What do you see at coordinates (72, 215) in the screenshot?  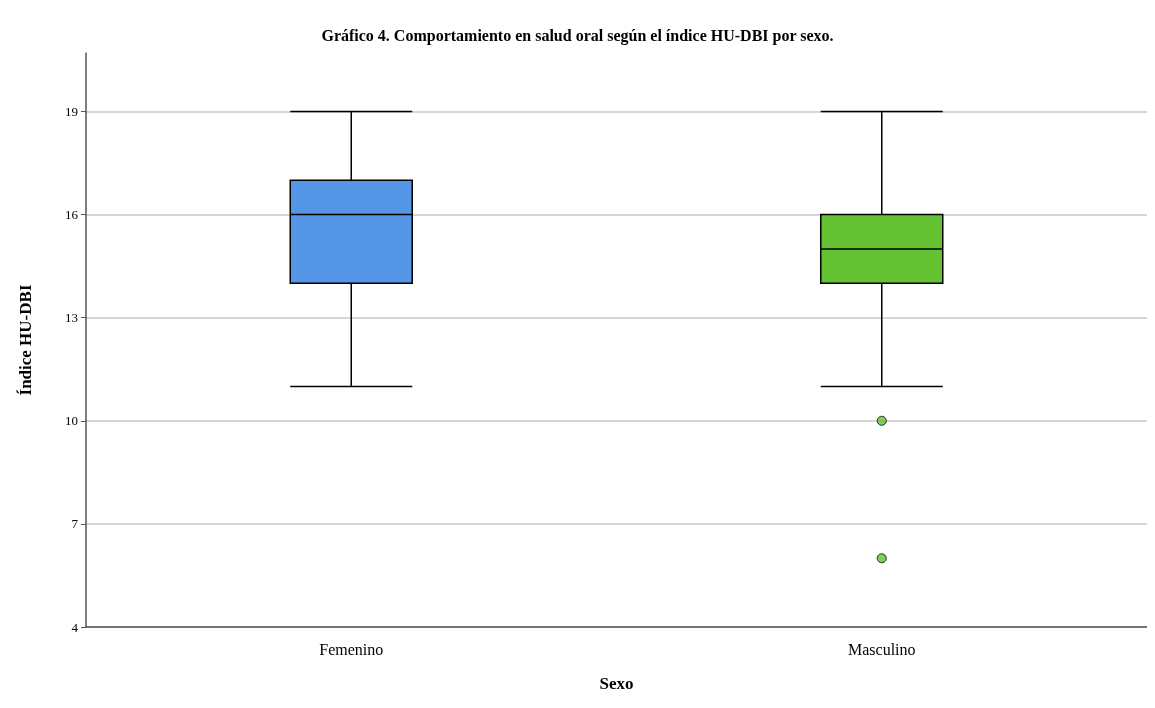 I see `y-tick-label: 16` at bounding box center [72, 215].